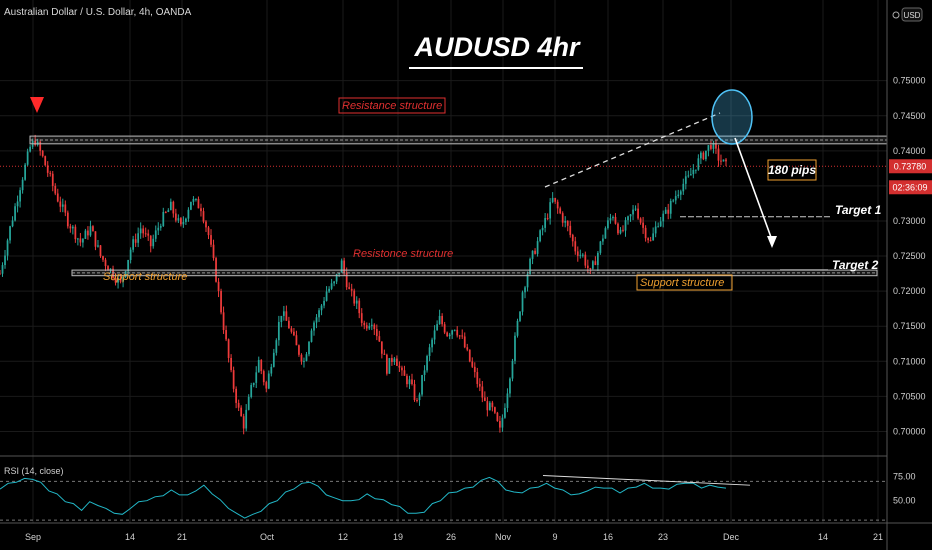 The height and width of the screenshot is (550, 932). What do you see at coordinates (731, 537) in the screenshot?
I see `time-tick-label: Dec` at bounding box center [731, 537].